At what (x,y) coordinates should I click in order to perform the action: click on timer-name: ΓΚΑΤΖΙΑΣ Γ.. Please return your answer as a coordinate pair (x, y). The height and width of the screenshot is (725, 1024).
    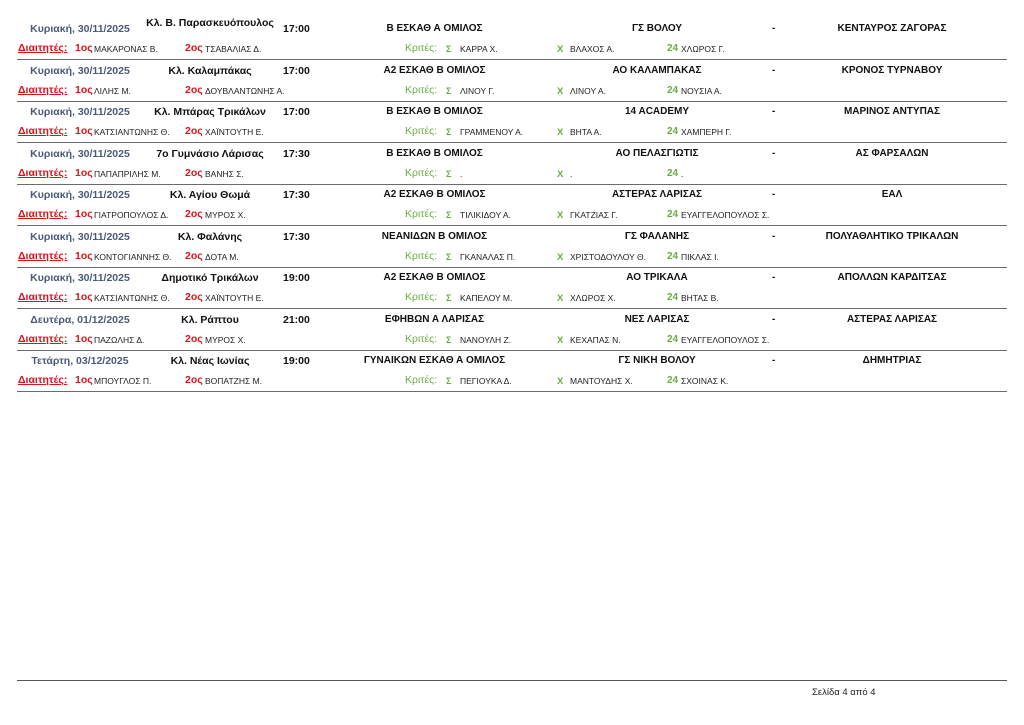
    Looking at the image, I should click on (594, 215).